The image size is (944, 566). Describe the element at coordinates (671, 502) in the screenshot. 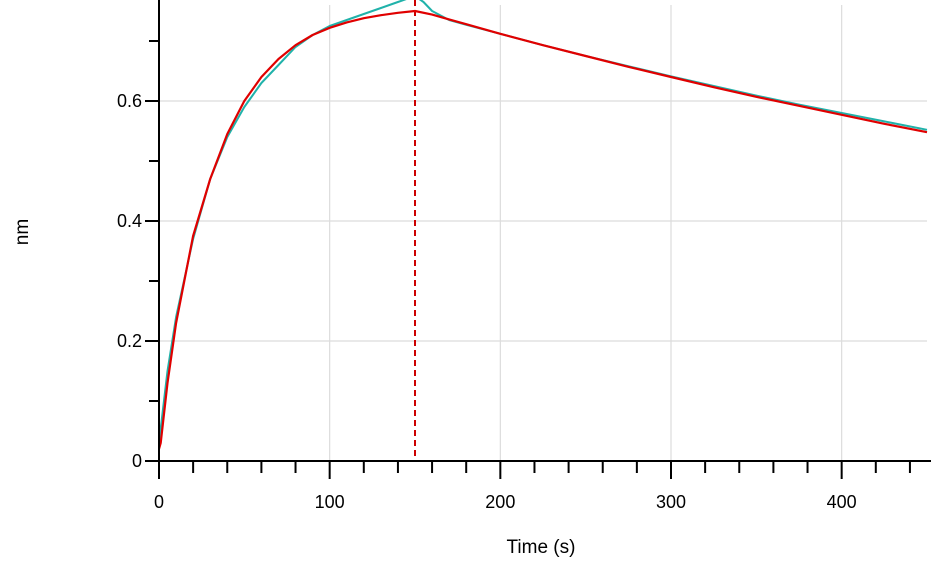

I see `x-tick-label: 300` at that location.